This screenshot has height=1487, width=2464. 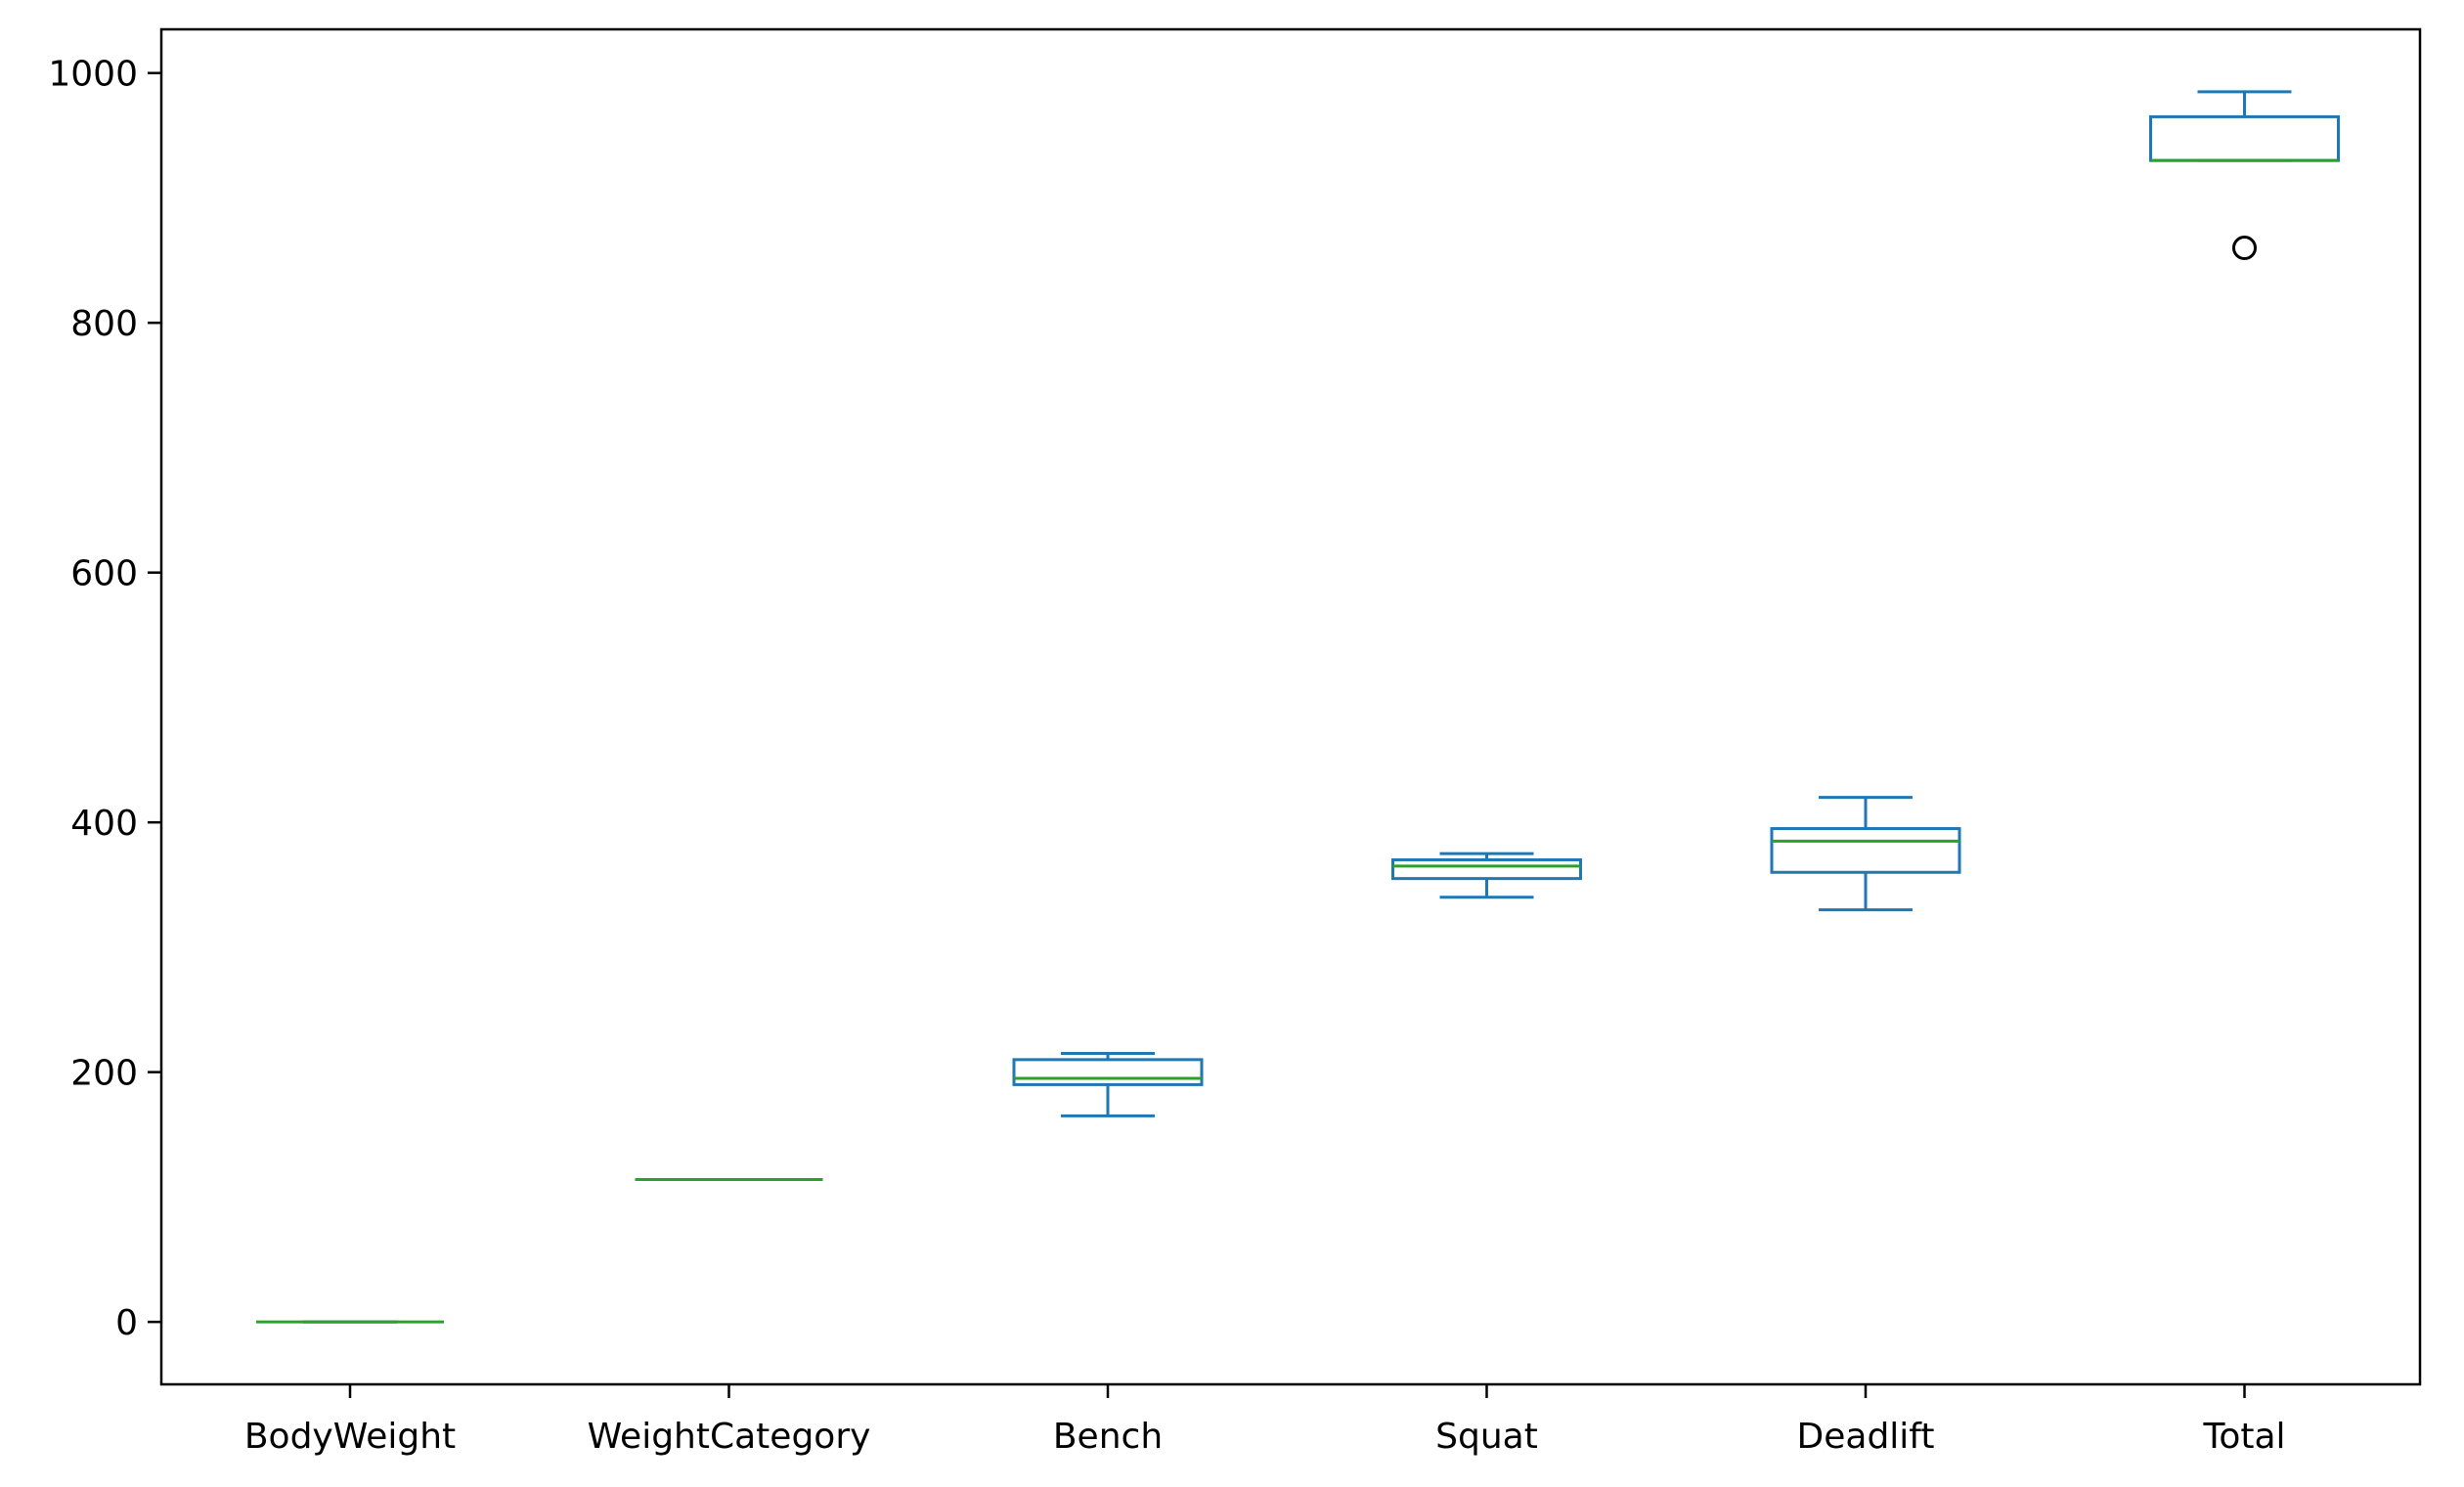 What do you see at coordinates (729, 1437) in the screenshot?
I see `x-tick-label: WeightCategory` at bounding box center [729, 1437].